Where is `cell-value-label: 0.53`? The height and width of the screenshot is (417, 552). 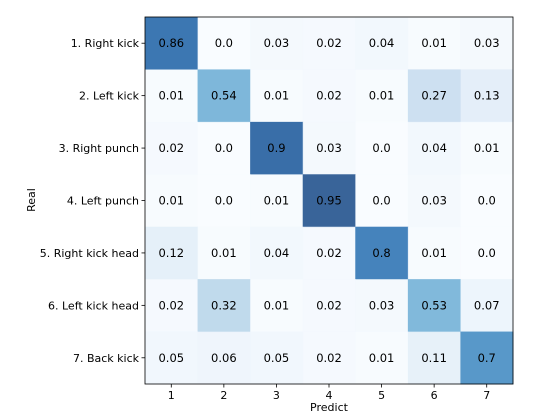 cell-value-label: 0.53 is located at coordinates (434, 305).